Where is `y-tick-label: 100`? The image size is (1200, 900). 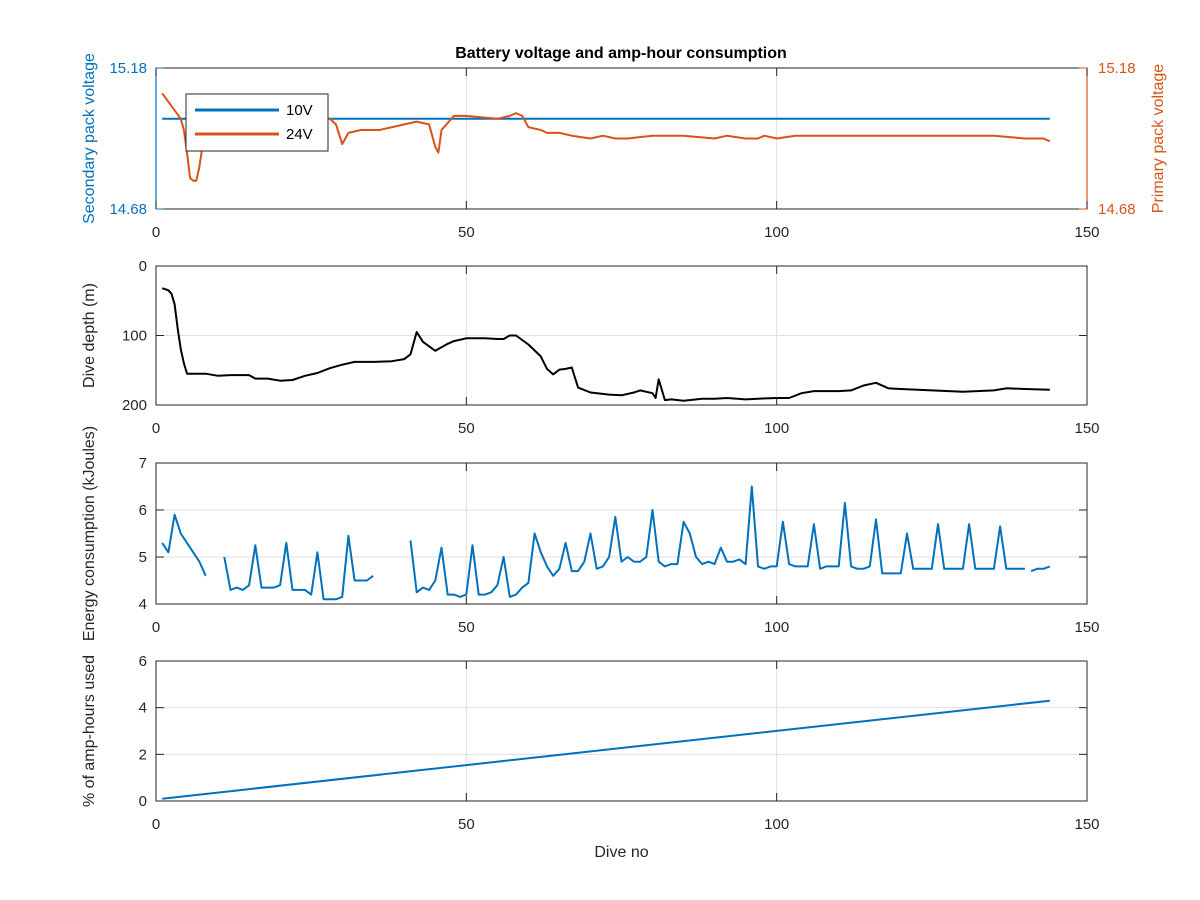 y-tick-label: 100 is located at coordinates (134, 336).